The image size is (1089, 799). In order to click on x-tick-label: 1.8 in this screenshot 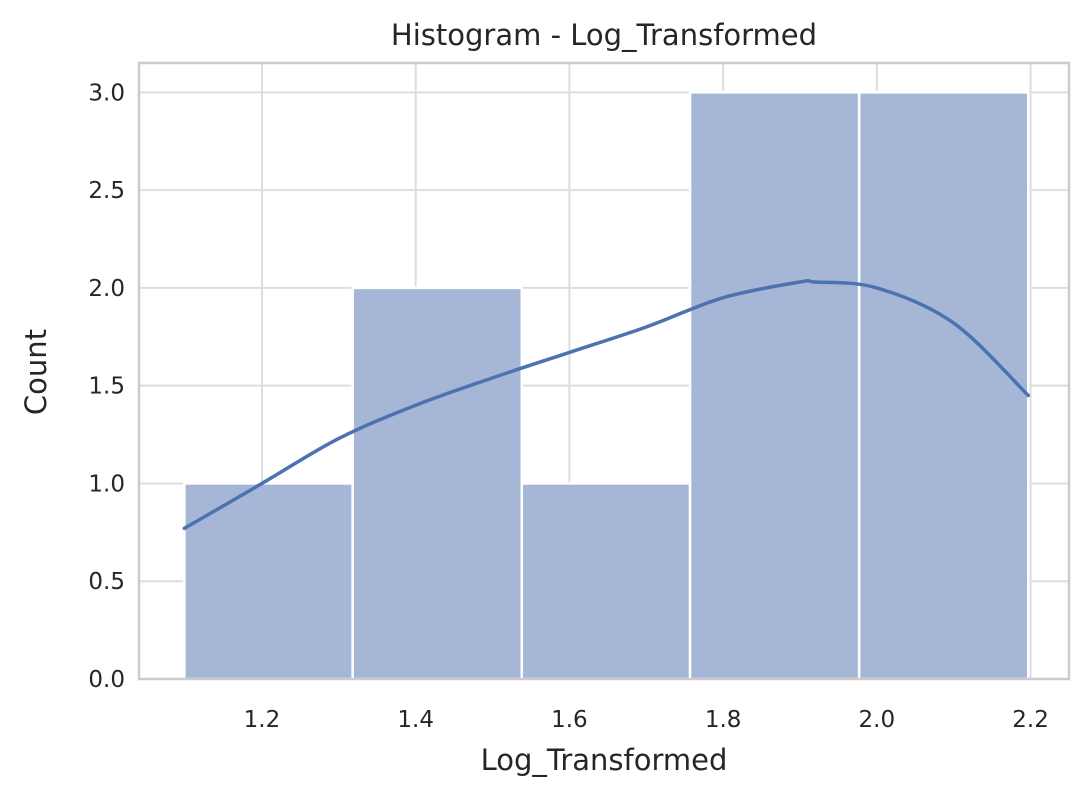, I will do `click(723, 720)`.